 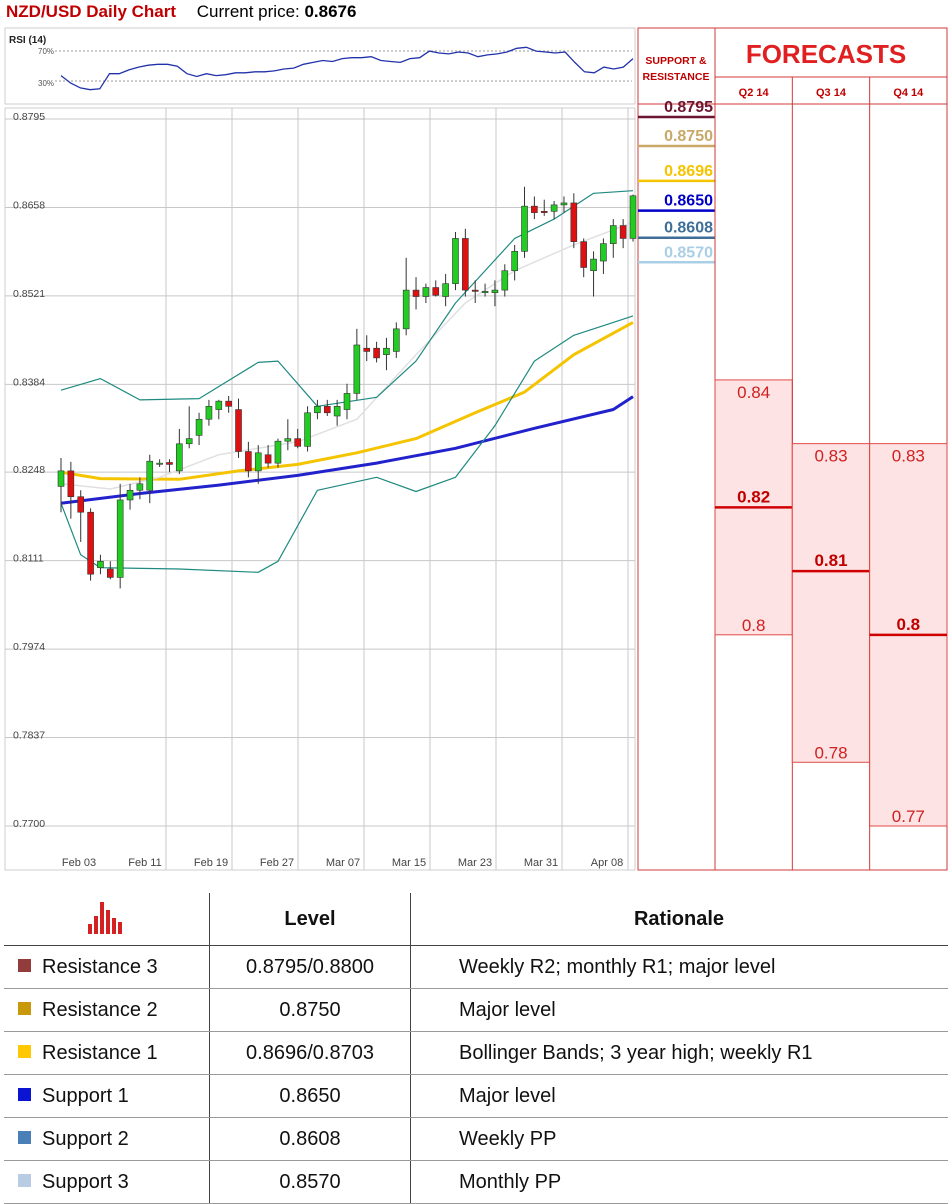 What do you see at coordinates (107, 967) in the screenshot?
I see `level-name-cell: Resistance 3` at bounding box center [107, 967].